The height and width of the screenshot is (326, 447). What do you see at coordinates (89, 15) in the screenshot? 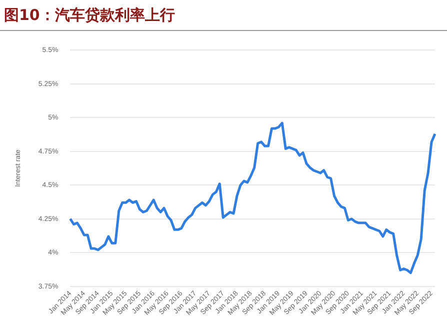
I see `chart-title: 图10：汽车贷款利率上行` at bounding box center [89, 15].